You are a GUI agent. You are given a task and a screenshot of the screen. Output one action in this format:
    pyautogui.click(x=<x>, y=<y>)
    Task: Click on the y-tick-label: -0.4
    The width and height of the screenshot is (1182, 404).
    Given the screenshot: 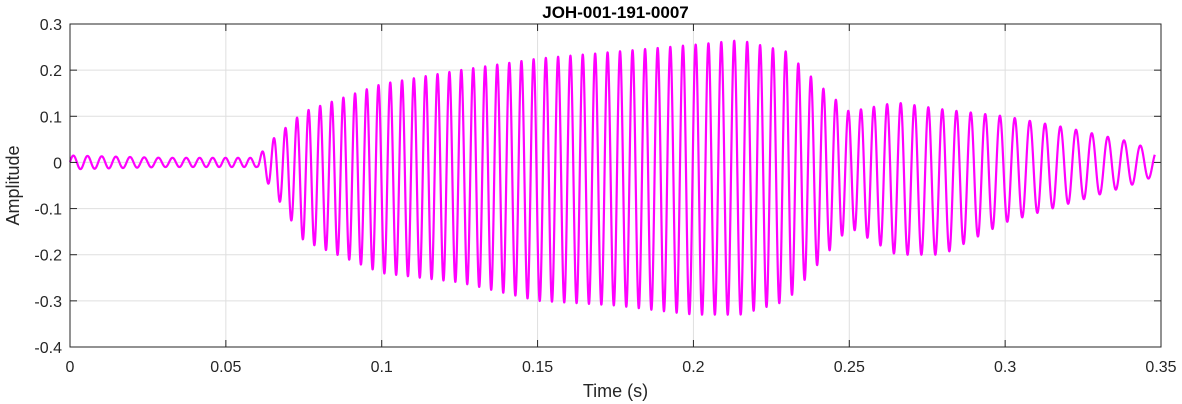 What is the action you would take?
    pyautogui.click(x=48, y=348)
    